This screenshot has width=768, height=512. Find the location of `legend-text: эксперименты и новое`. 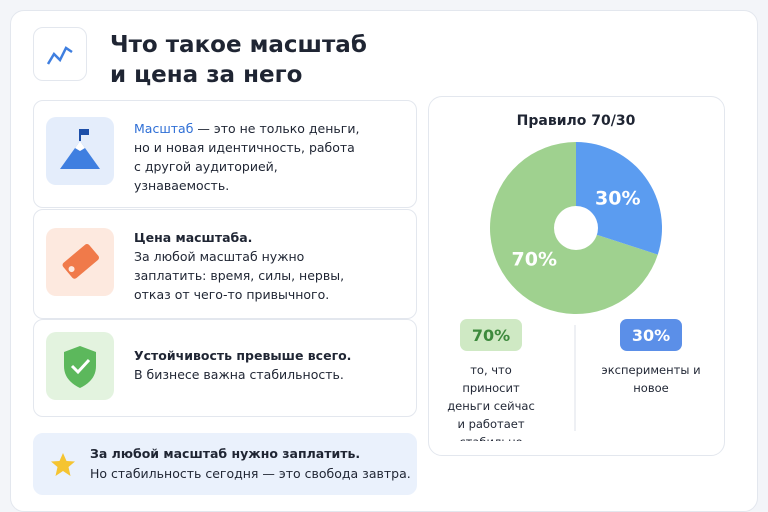

legend-text: эксперименты и новое is located at coordinates (651, 379).